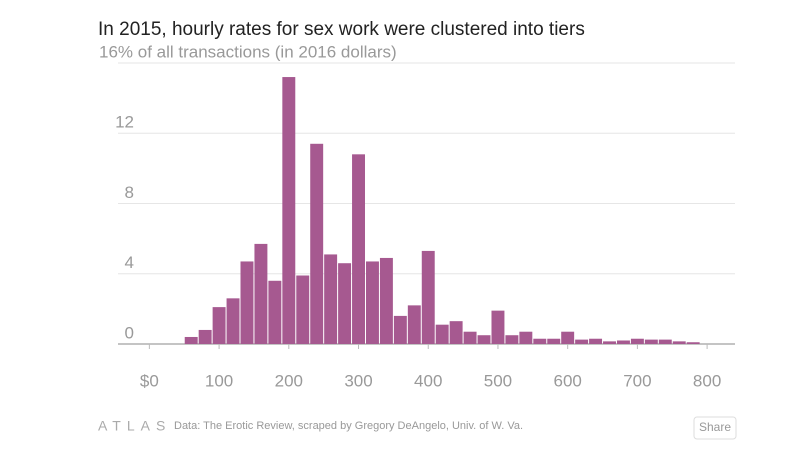 Image resolution: width=796 pixels, height=449 pixels. I want to click on x-tick-label: 700, so click(637, 380).